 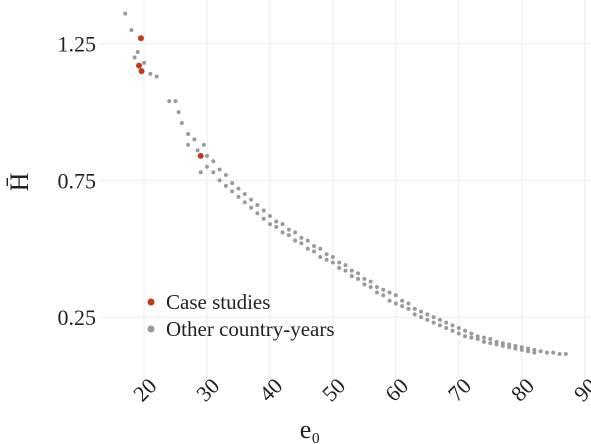 What do you see at coordinates (396, 389) in the screenshot?
I see `x-tick-label: 60` at bounding box center [396, 389].